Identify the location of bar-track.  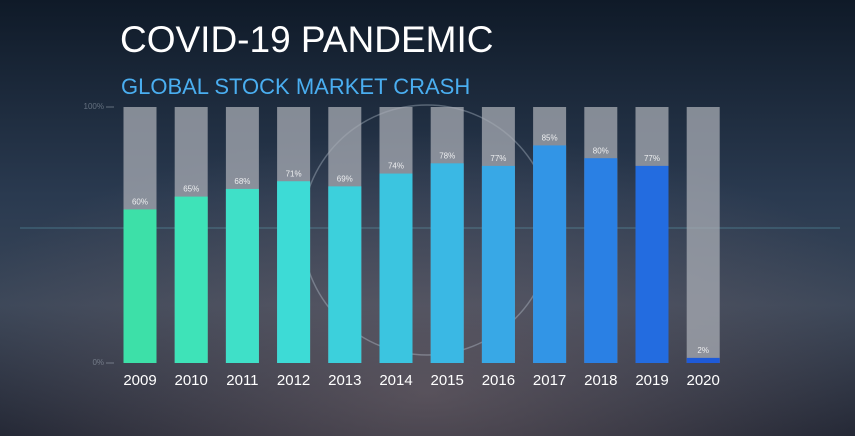
(703, 235).